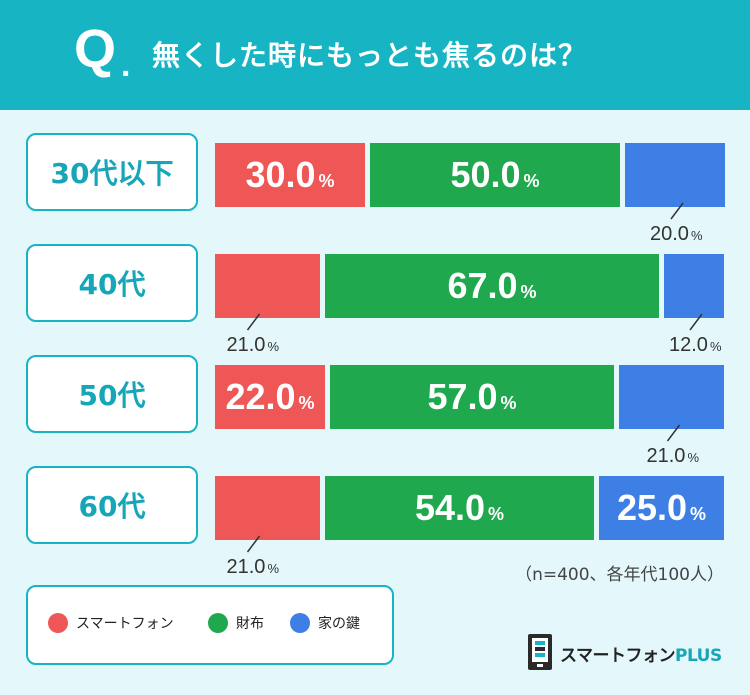  What do you see at coordinates (250, 624) in the screenshot?
I see `legend-label-wallet: 財布` at bounding box center [250, 624].